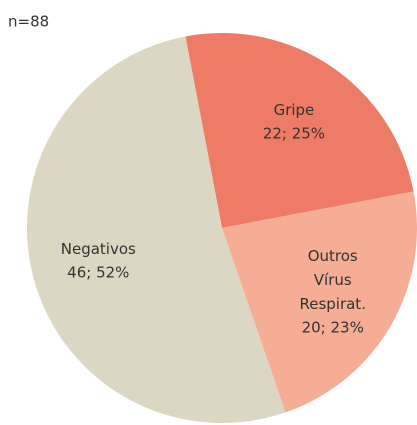 The image size is (417, 425). What do you see at coordinates (98, 248) in the screenshot?
I see `slice-label: Negativos` at bounding box center [98, 248].